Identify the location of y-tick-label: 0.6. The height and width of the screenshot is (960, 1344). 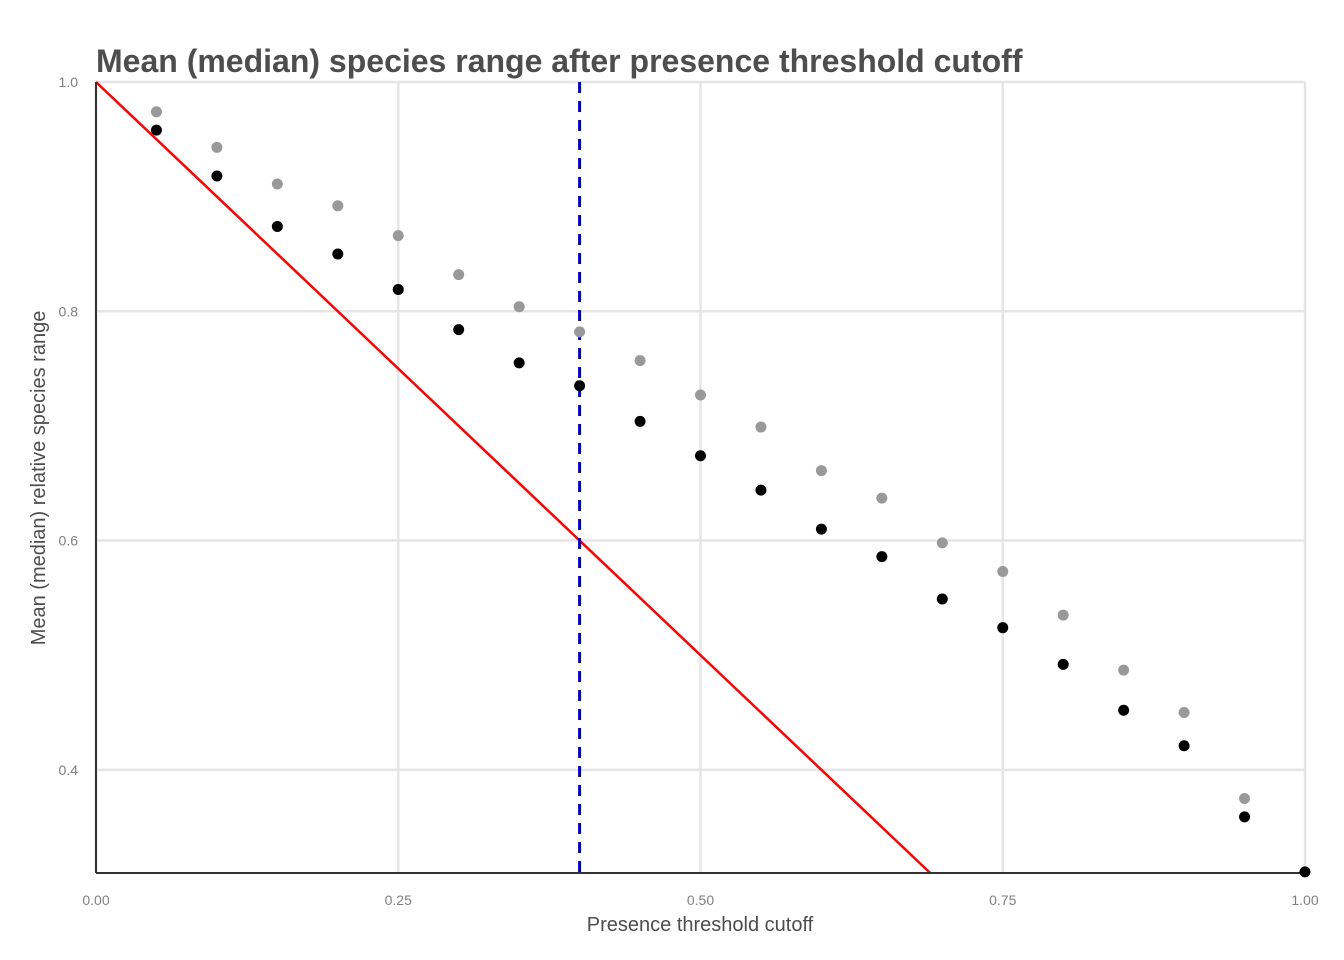
(69, 541).